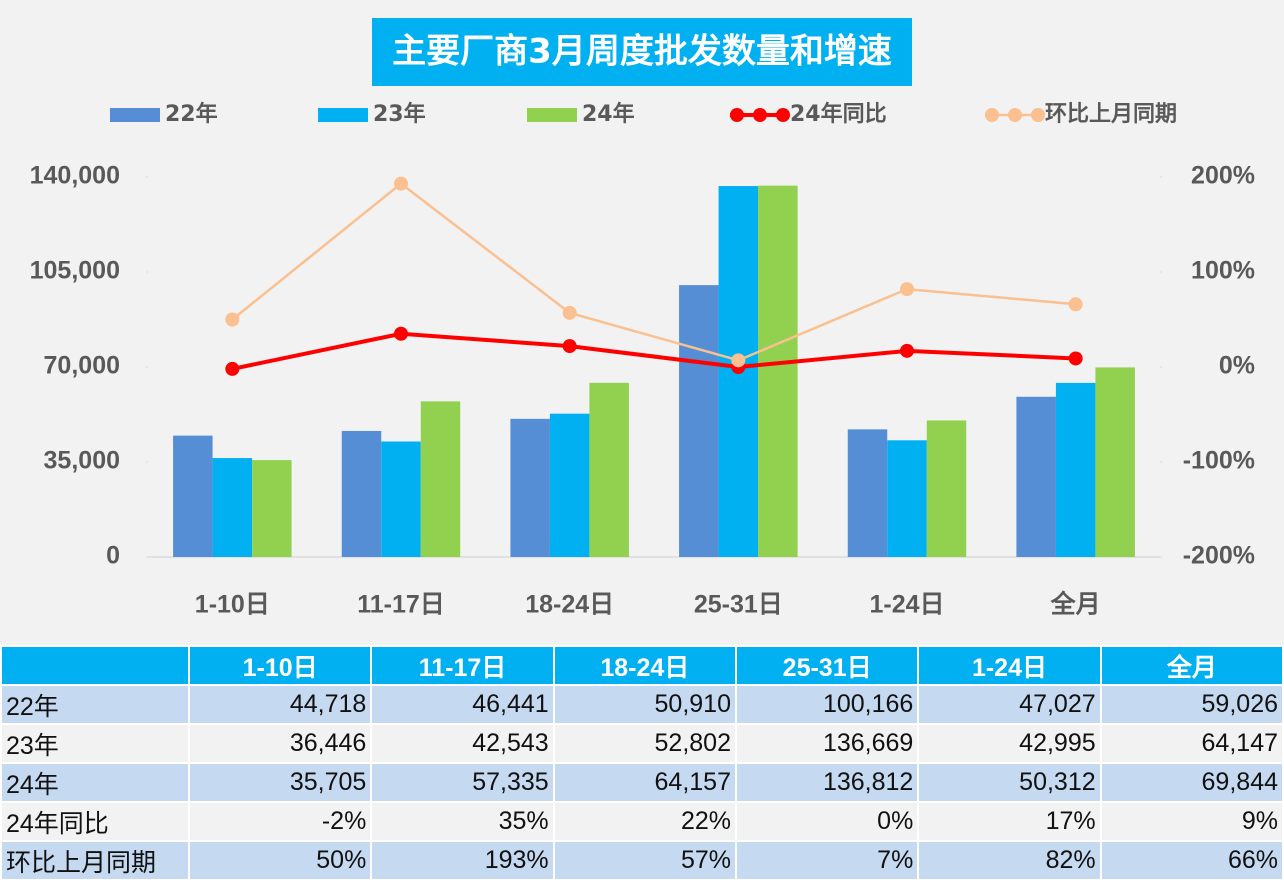  I want to click on table-cell: 193%, so click(462, 860).